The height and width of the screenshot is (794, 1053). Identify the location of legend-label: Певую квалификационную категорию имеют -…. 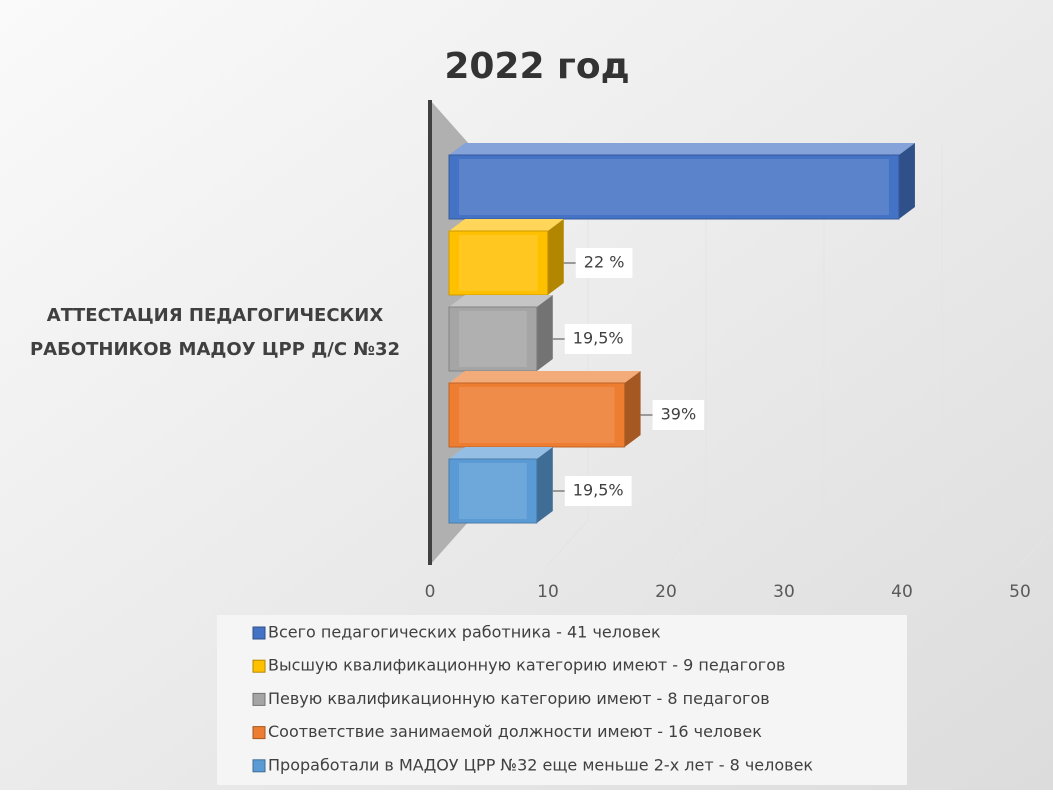
(519, 698).